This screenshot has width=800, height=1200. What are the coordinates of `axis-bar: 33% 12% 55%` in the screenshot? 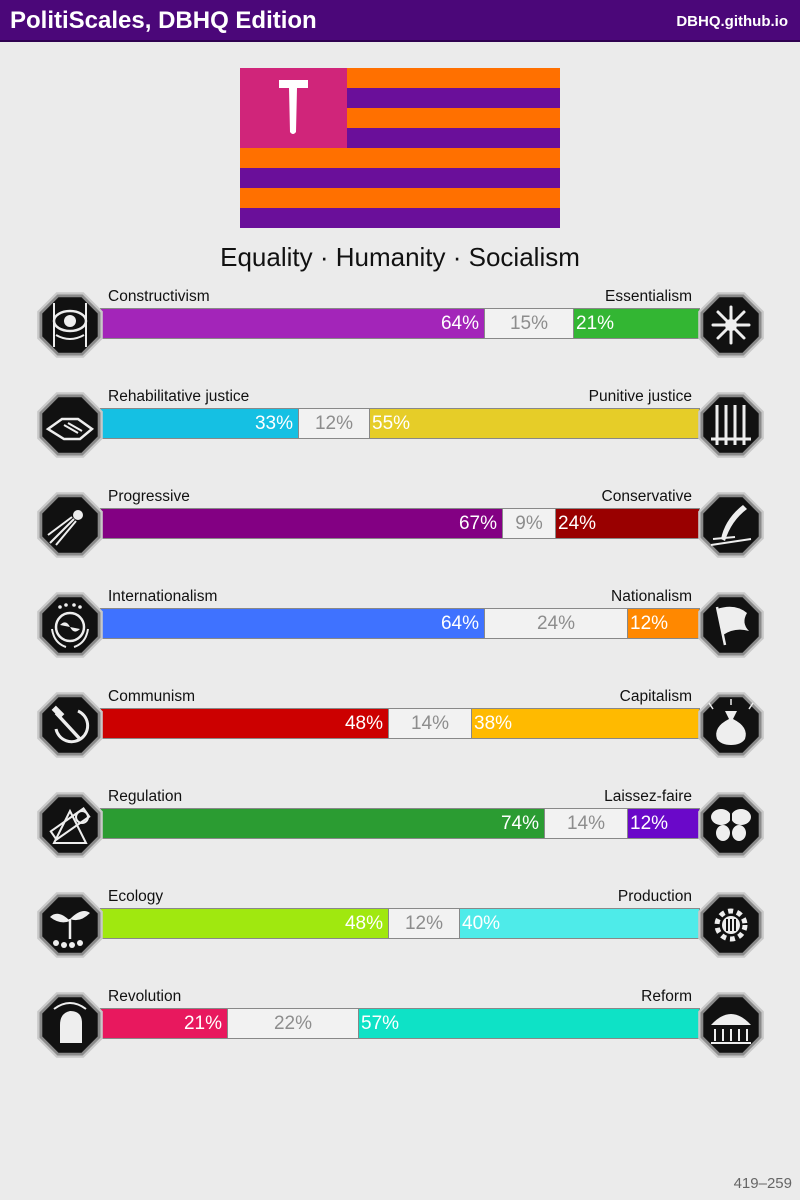 It's located at (400, 423).